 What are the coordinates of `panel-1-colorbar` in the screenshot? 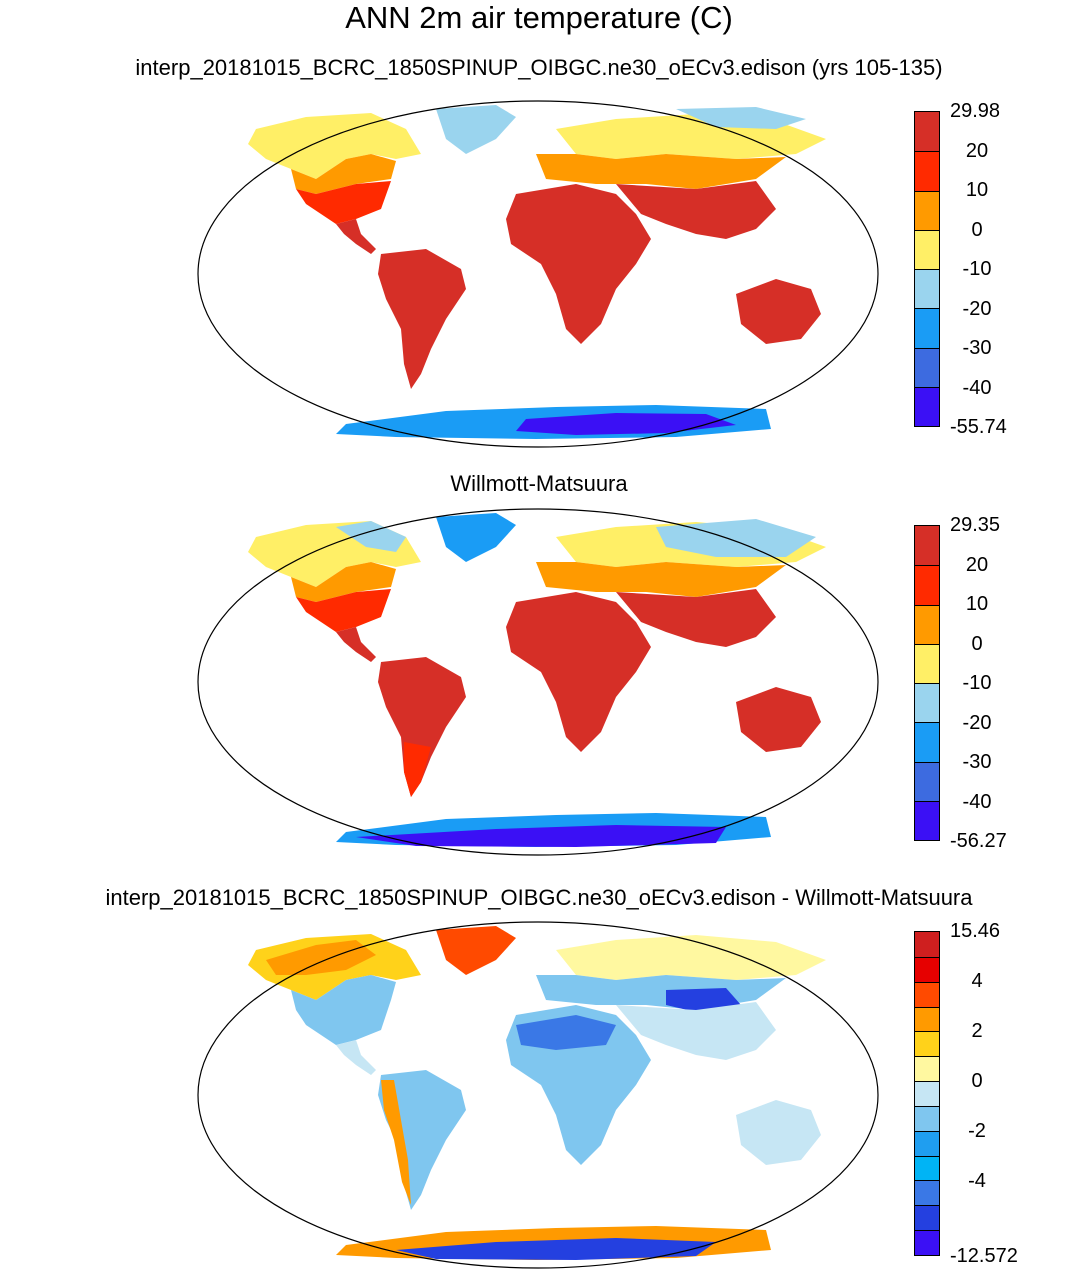 It's located at (927, 269).